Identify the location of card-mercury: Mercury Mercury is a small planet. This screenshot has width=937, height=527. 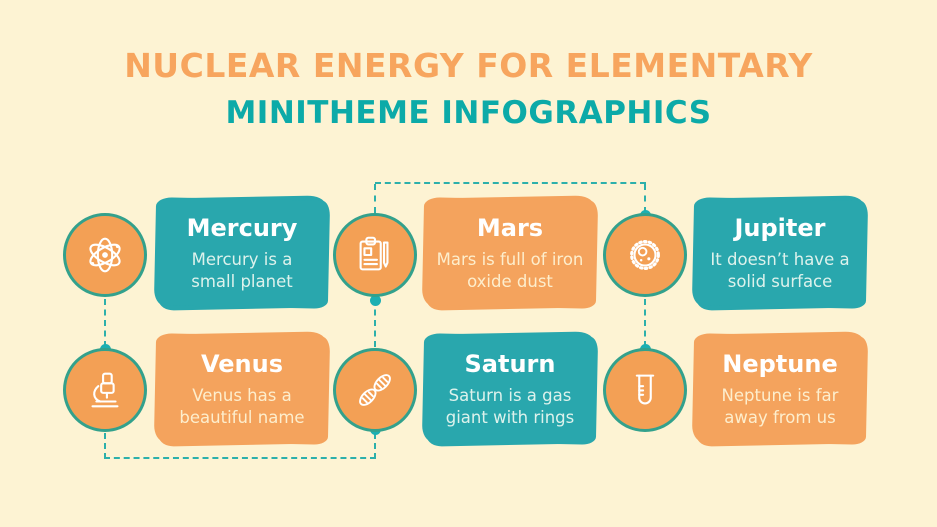
(242, 253).